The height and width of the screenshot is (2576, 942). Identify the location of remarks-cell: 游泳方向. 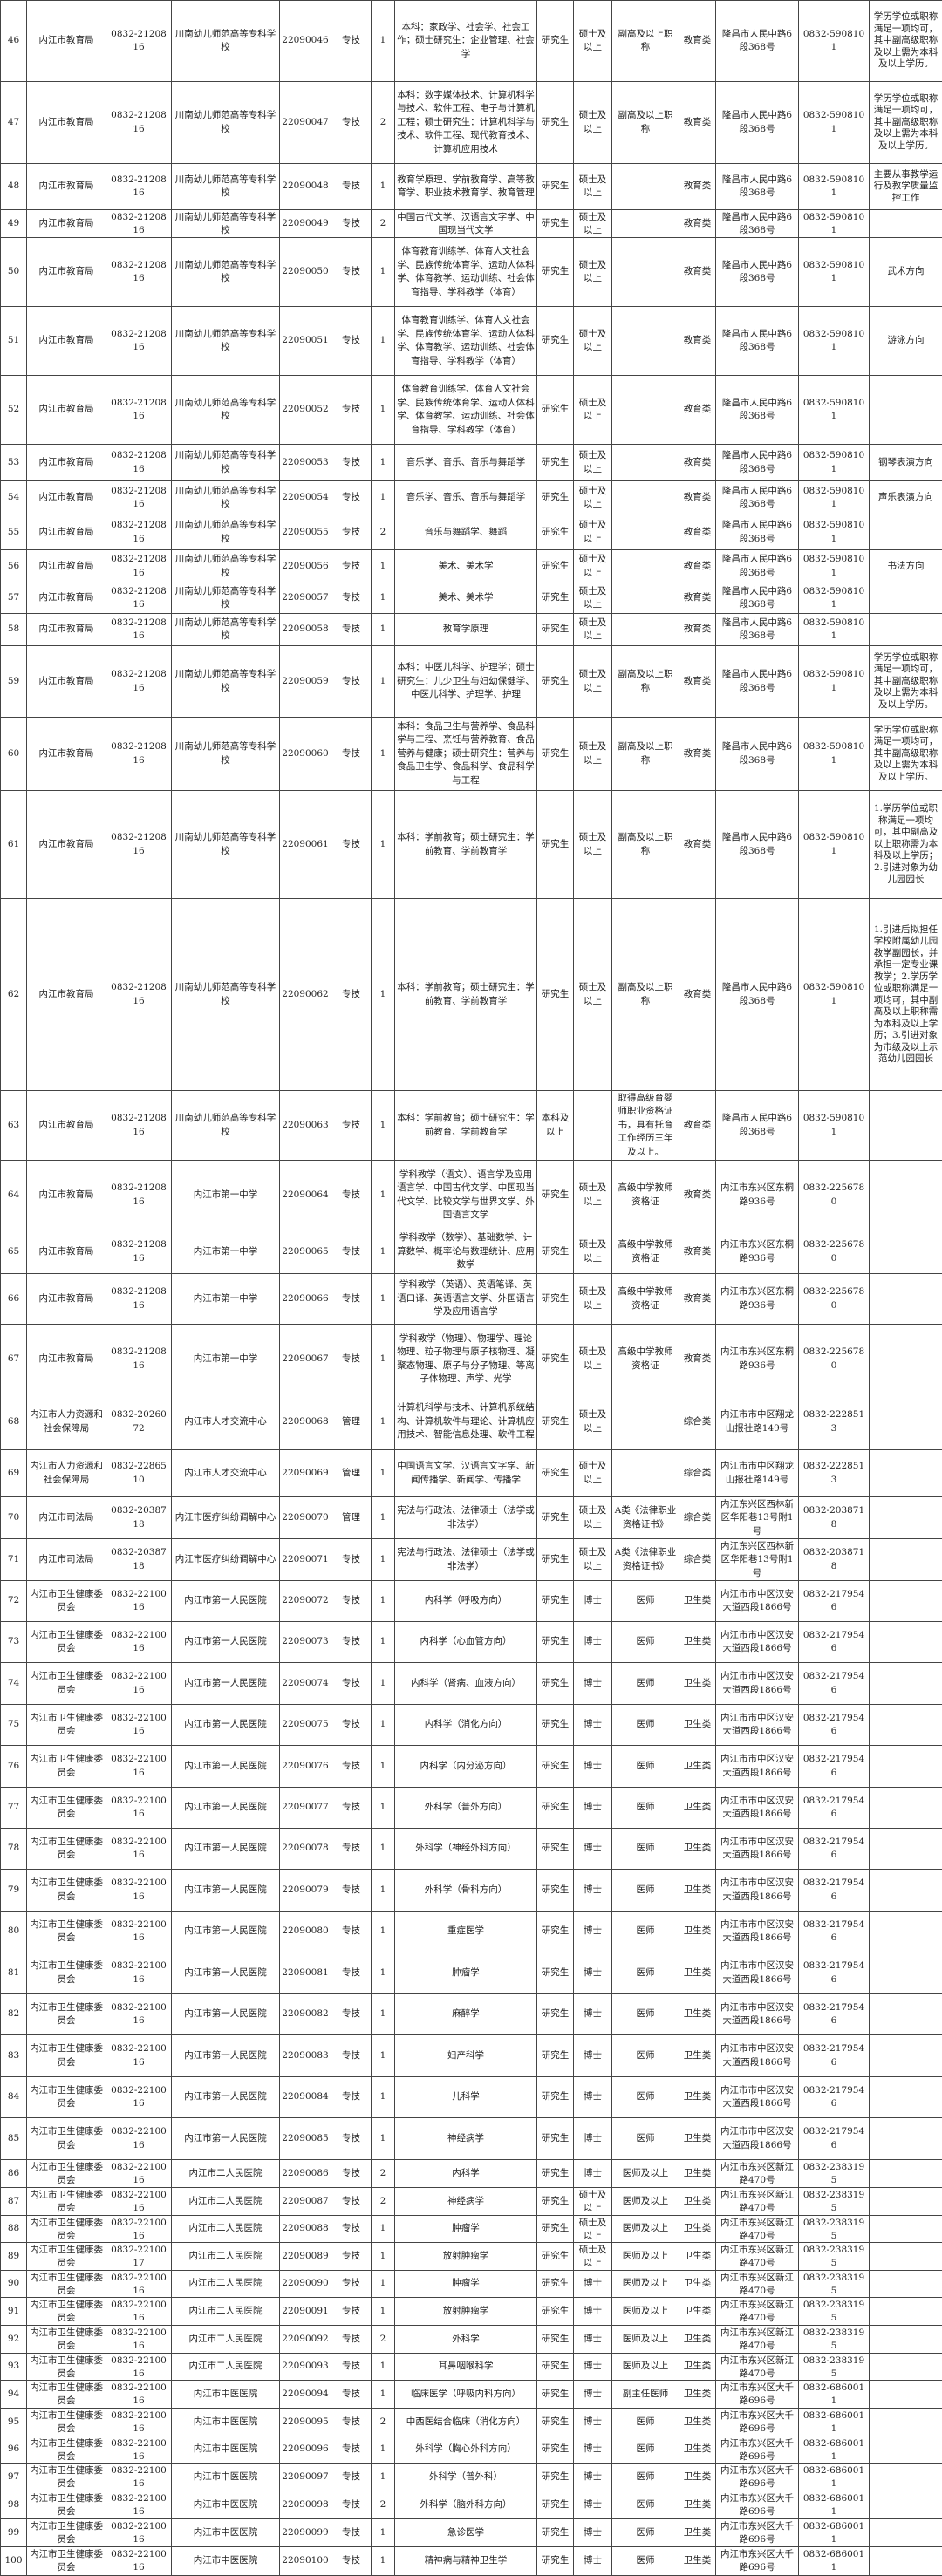
(906, 342).